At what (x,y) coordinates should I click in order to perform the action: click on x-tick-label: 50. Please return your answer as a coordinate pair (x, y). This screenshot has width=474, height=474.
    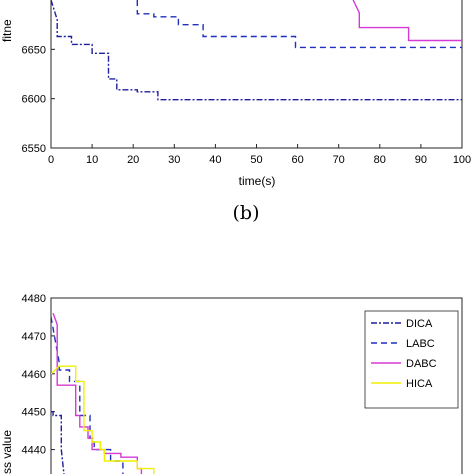
    Looking at the image, I should click on (256, 160).